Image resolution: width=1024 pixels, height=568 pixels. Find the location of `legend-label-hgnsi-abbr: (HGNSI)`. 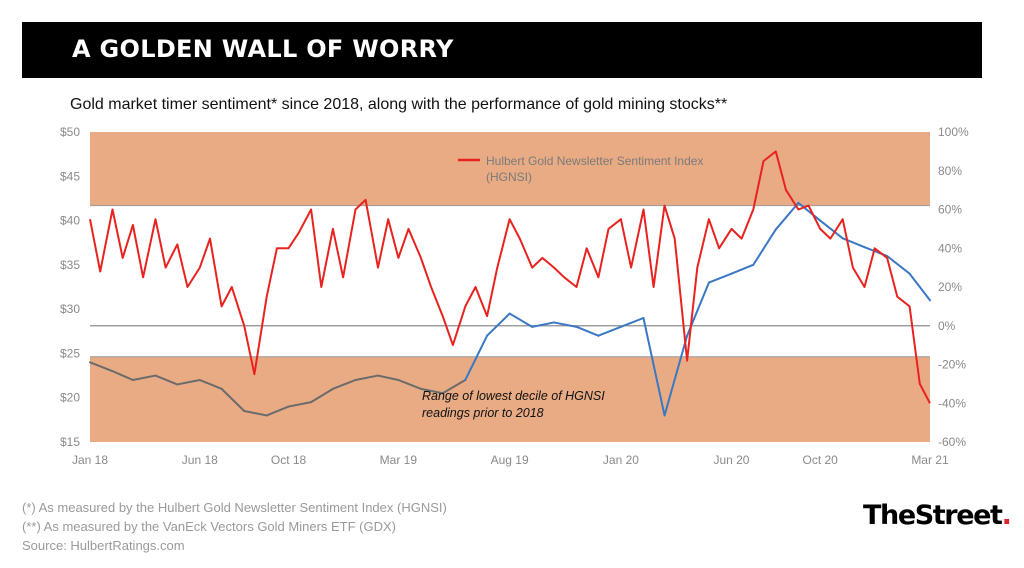

legend-label-hgnsi-abbr: (HGNSI) is located at coordinates (509, 177).